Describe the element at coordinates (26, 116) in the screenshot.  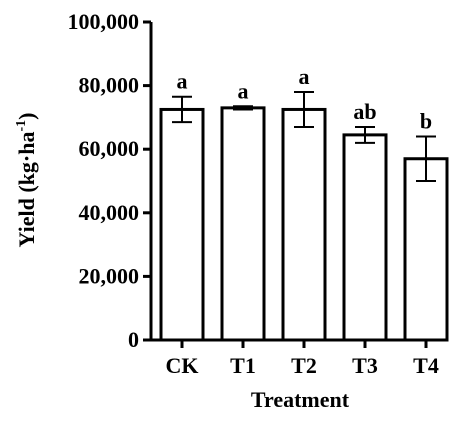
I see `y-axis-title-close: )` at that location.